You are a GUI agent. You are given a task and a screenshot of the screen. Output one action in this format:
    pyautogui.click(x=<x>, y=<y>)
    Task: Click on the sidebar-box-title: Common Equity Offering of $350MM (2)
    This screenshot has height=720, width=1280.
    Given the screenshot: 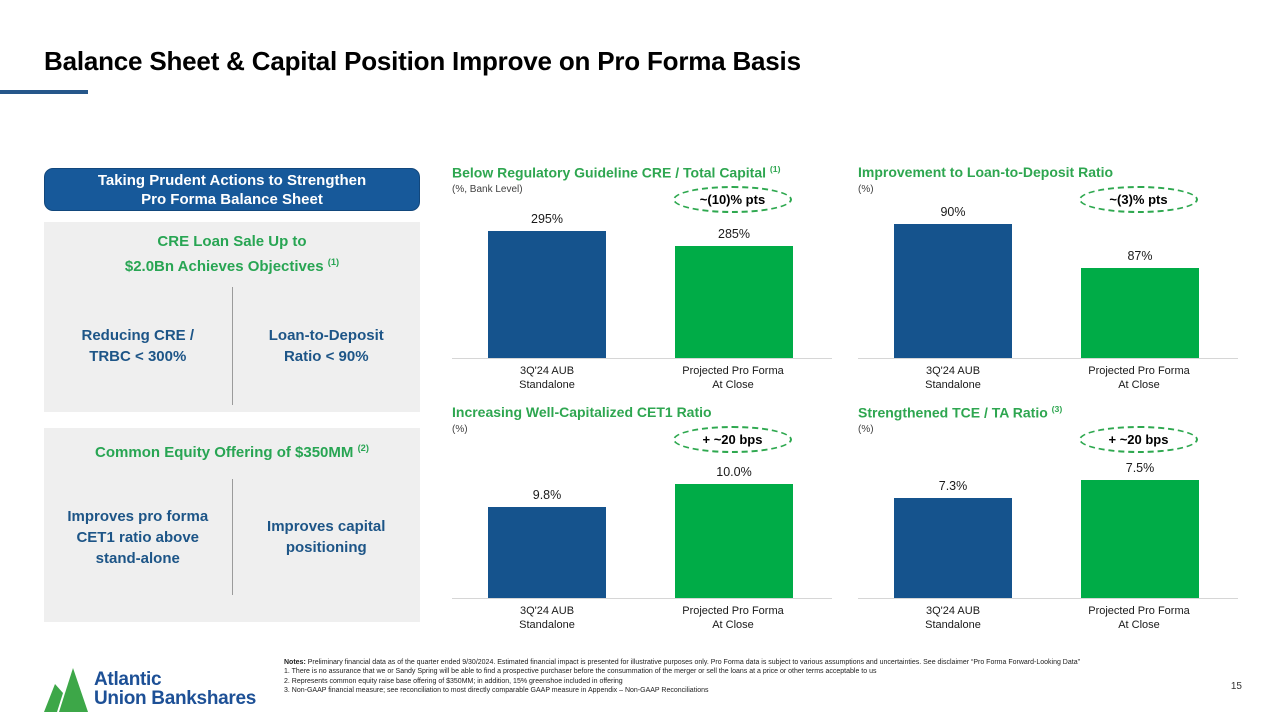 What is the action you would take?
    pyautogui.click(x=232, y=452)
    